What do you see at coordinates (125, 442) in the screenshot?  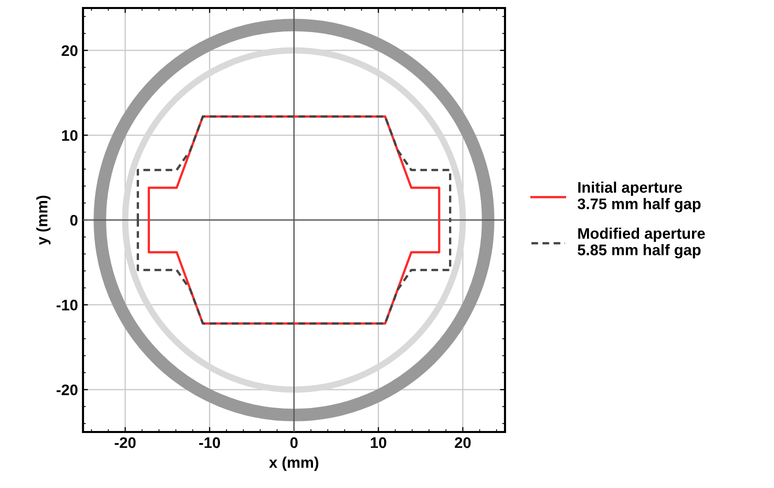 I see `x-tick-label: -20` at bounding box center [125, 442].